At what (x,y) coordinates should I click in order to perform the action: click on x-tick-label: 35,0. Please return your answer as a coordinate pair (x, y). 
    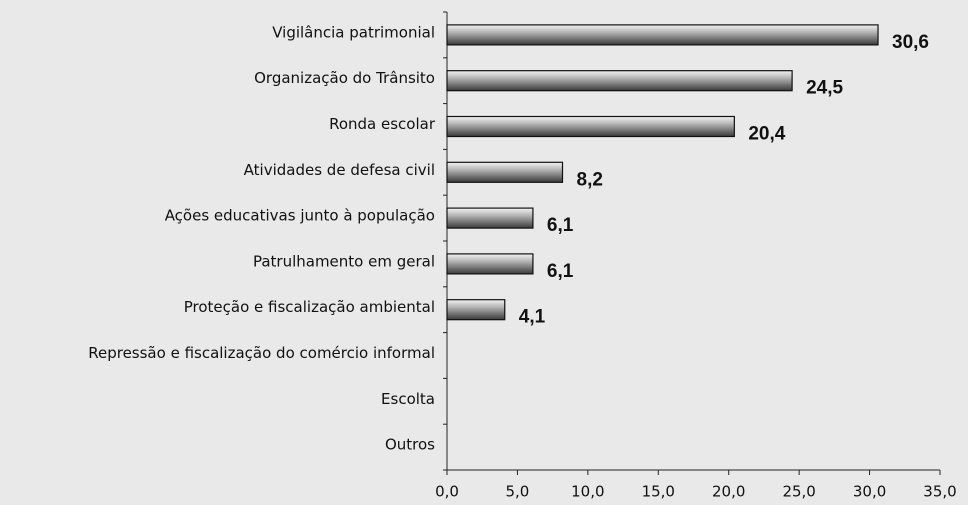
    Looking at the image, I should click on (939, 492).